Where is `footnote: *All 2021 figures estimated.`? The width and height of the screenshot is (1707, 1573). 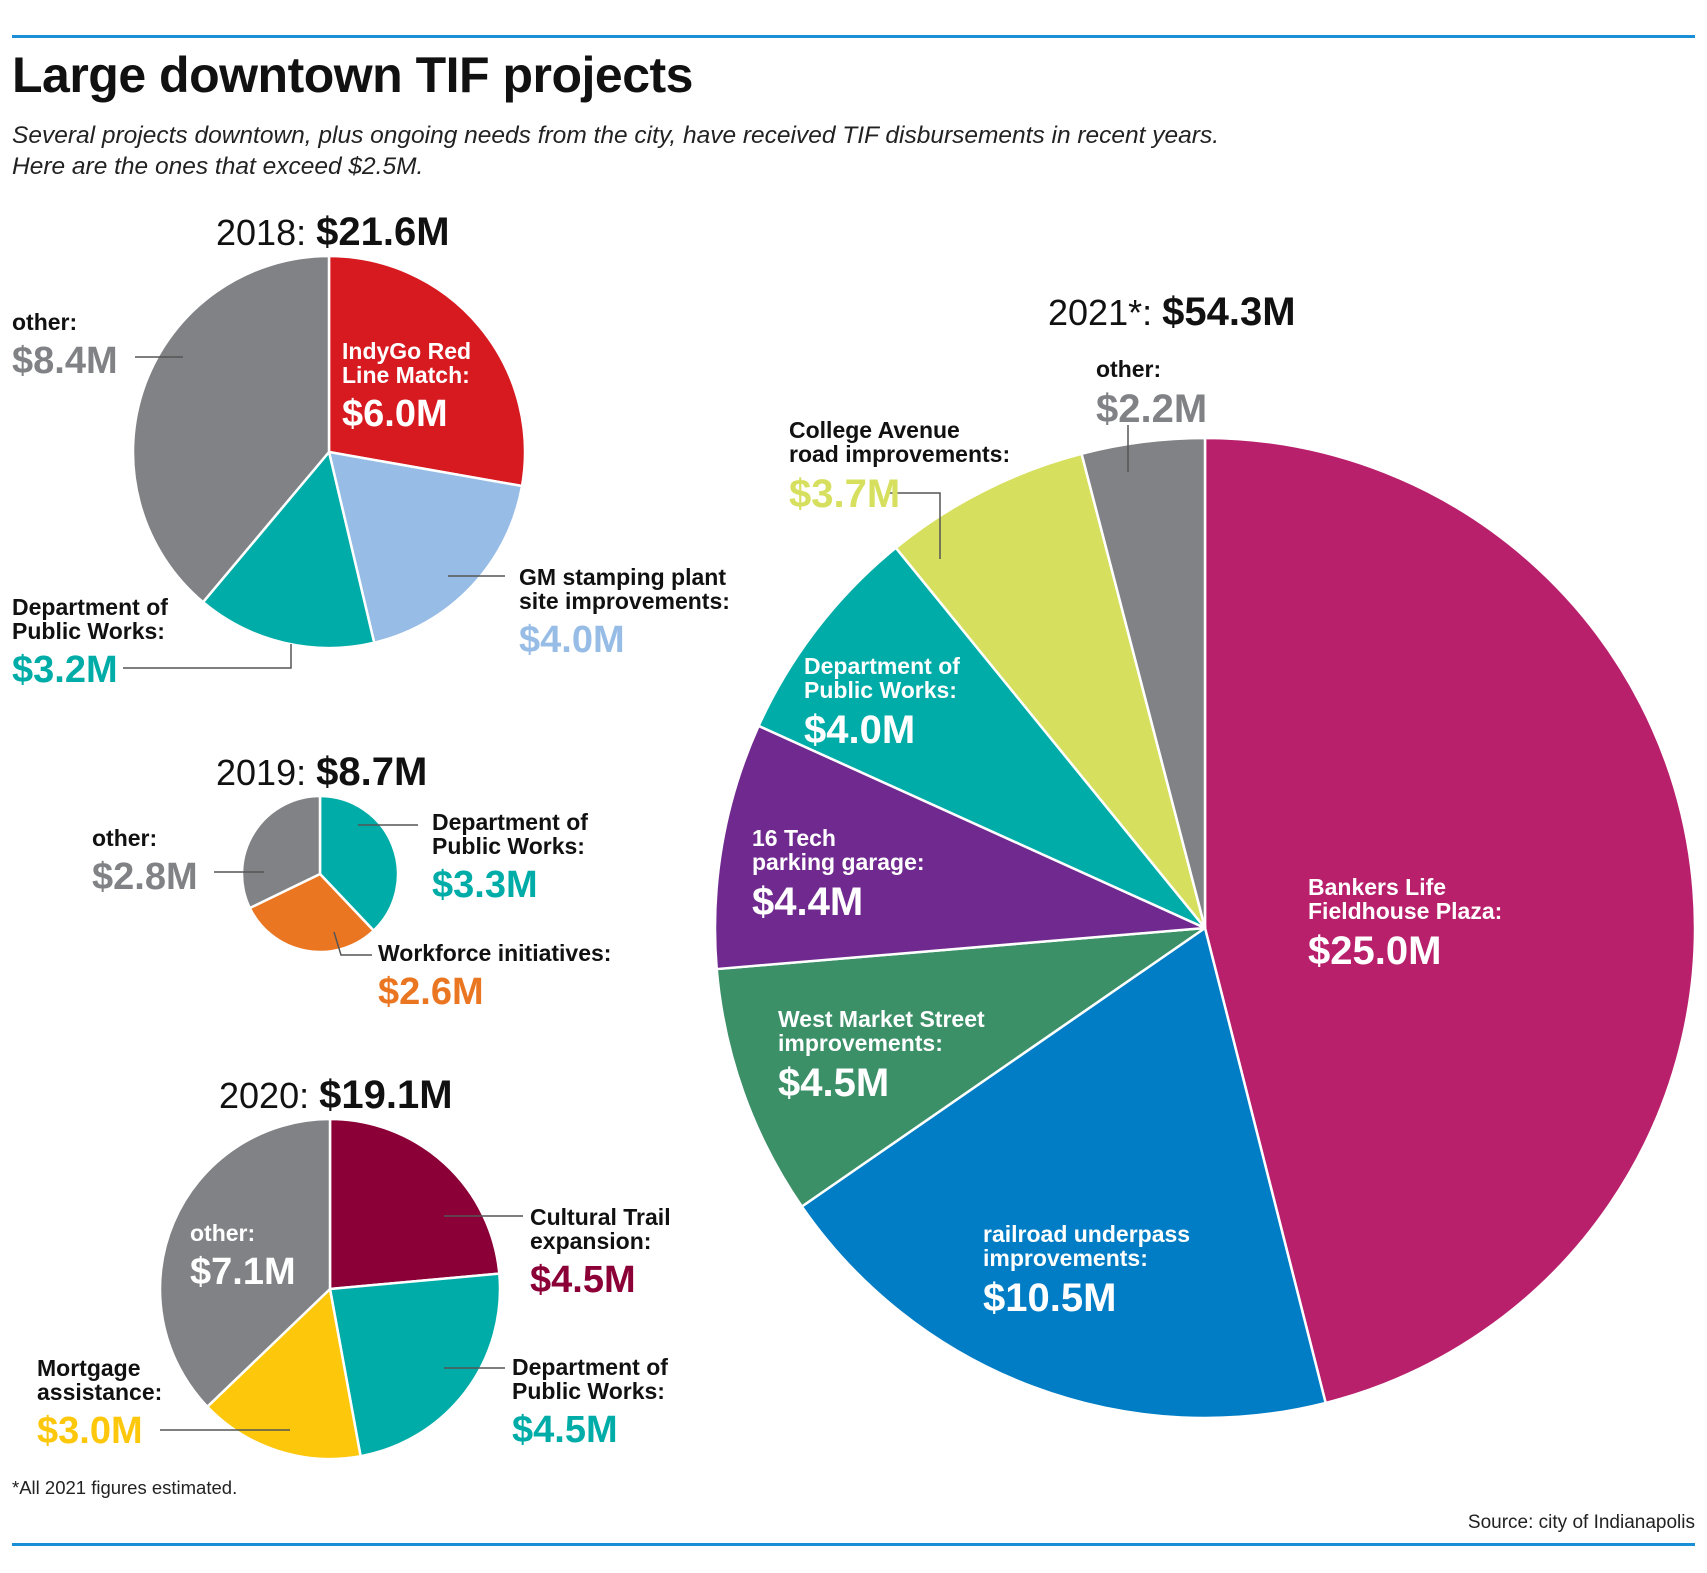 footnote: *All 2021 figures estimated. is located at coordinates (125, 1487).